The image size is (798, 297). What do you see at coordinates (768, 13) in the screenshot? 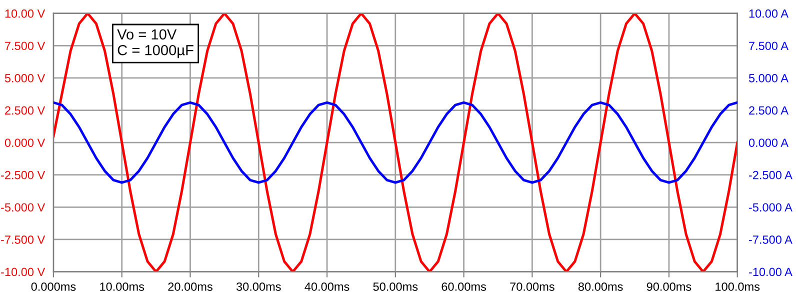
I see `y2-tick-label: 10.00 A` at bounding box center [768, 13].